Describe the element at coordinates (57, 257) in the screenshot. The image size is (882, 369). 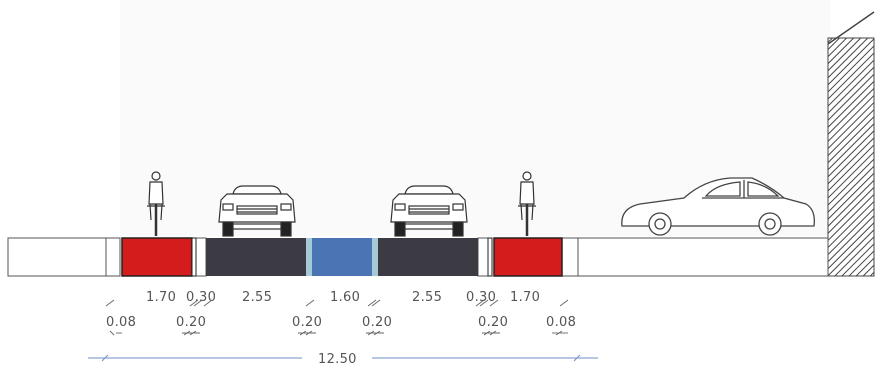
I see `left-sidewalk` at that location.